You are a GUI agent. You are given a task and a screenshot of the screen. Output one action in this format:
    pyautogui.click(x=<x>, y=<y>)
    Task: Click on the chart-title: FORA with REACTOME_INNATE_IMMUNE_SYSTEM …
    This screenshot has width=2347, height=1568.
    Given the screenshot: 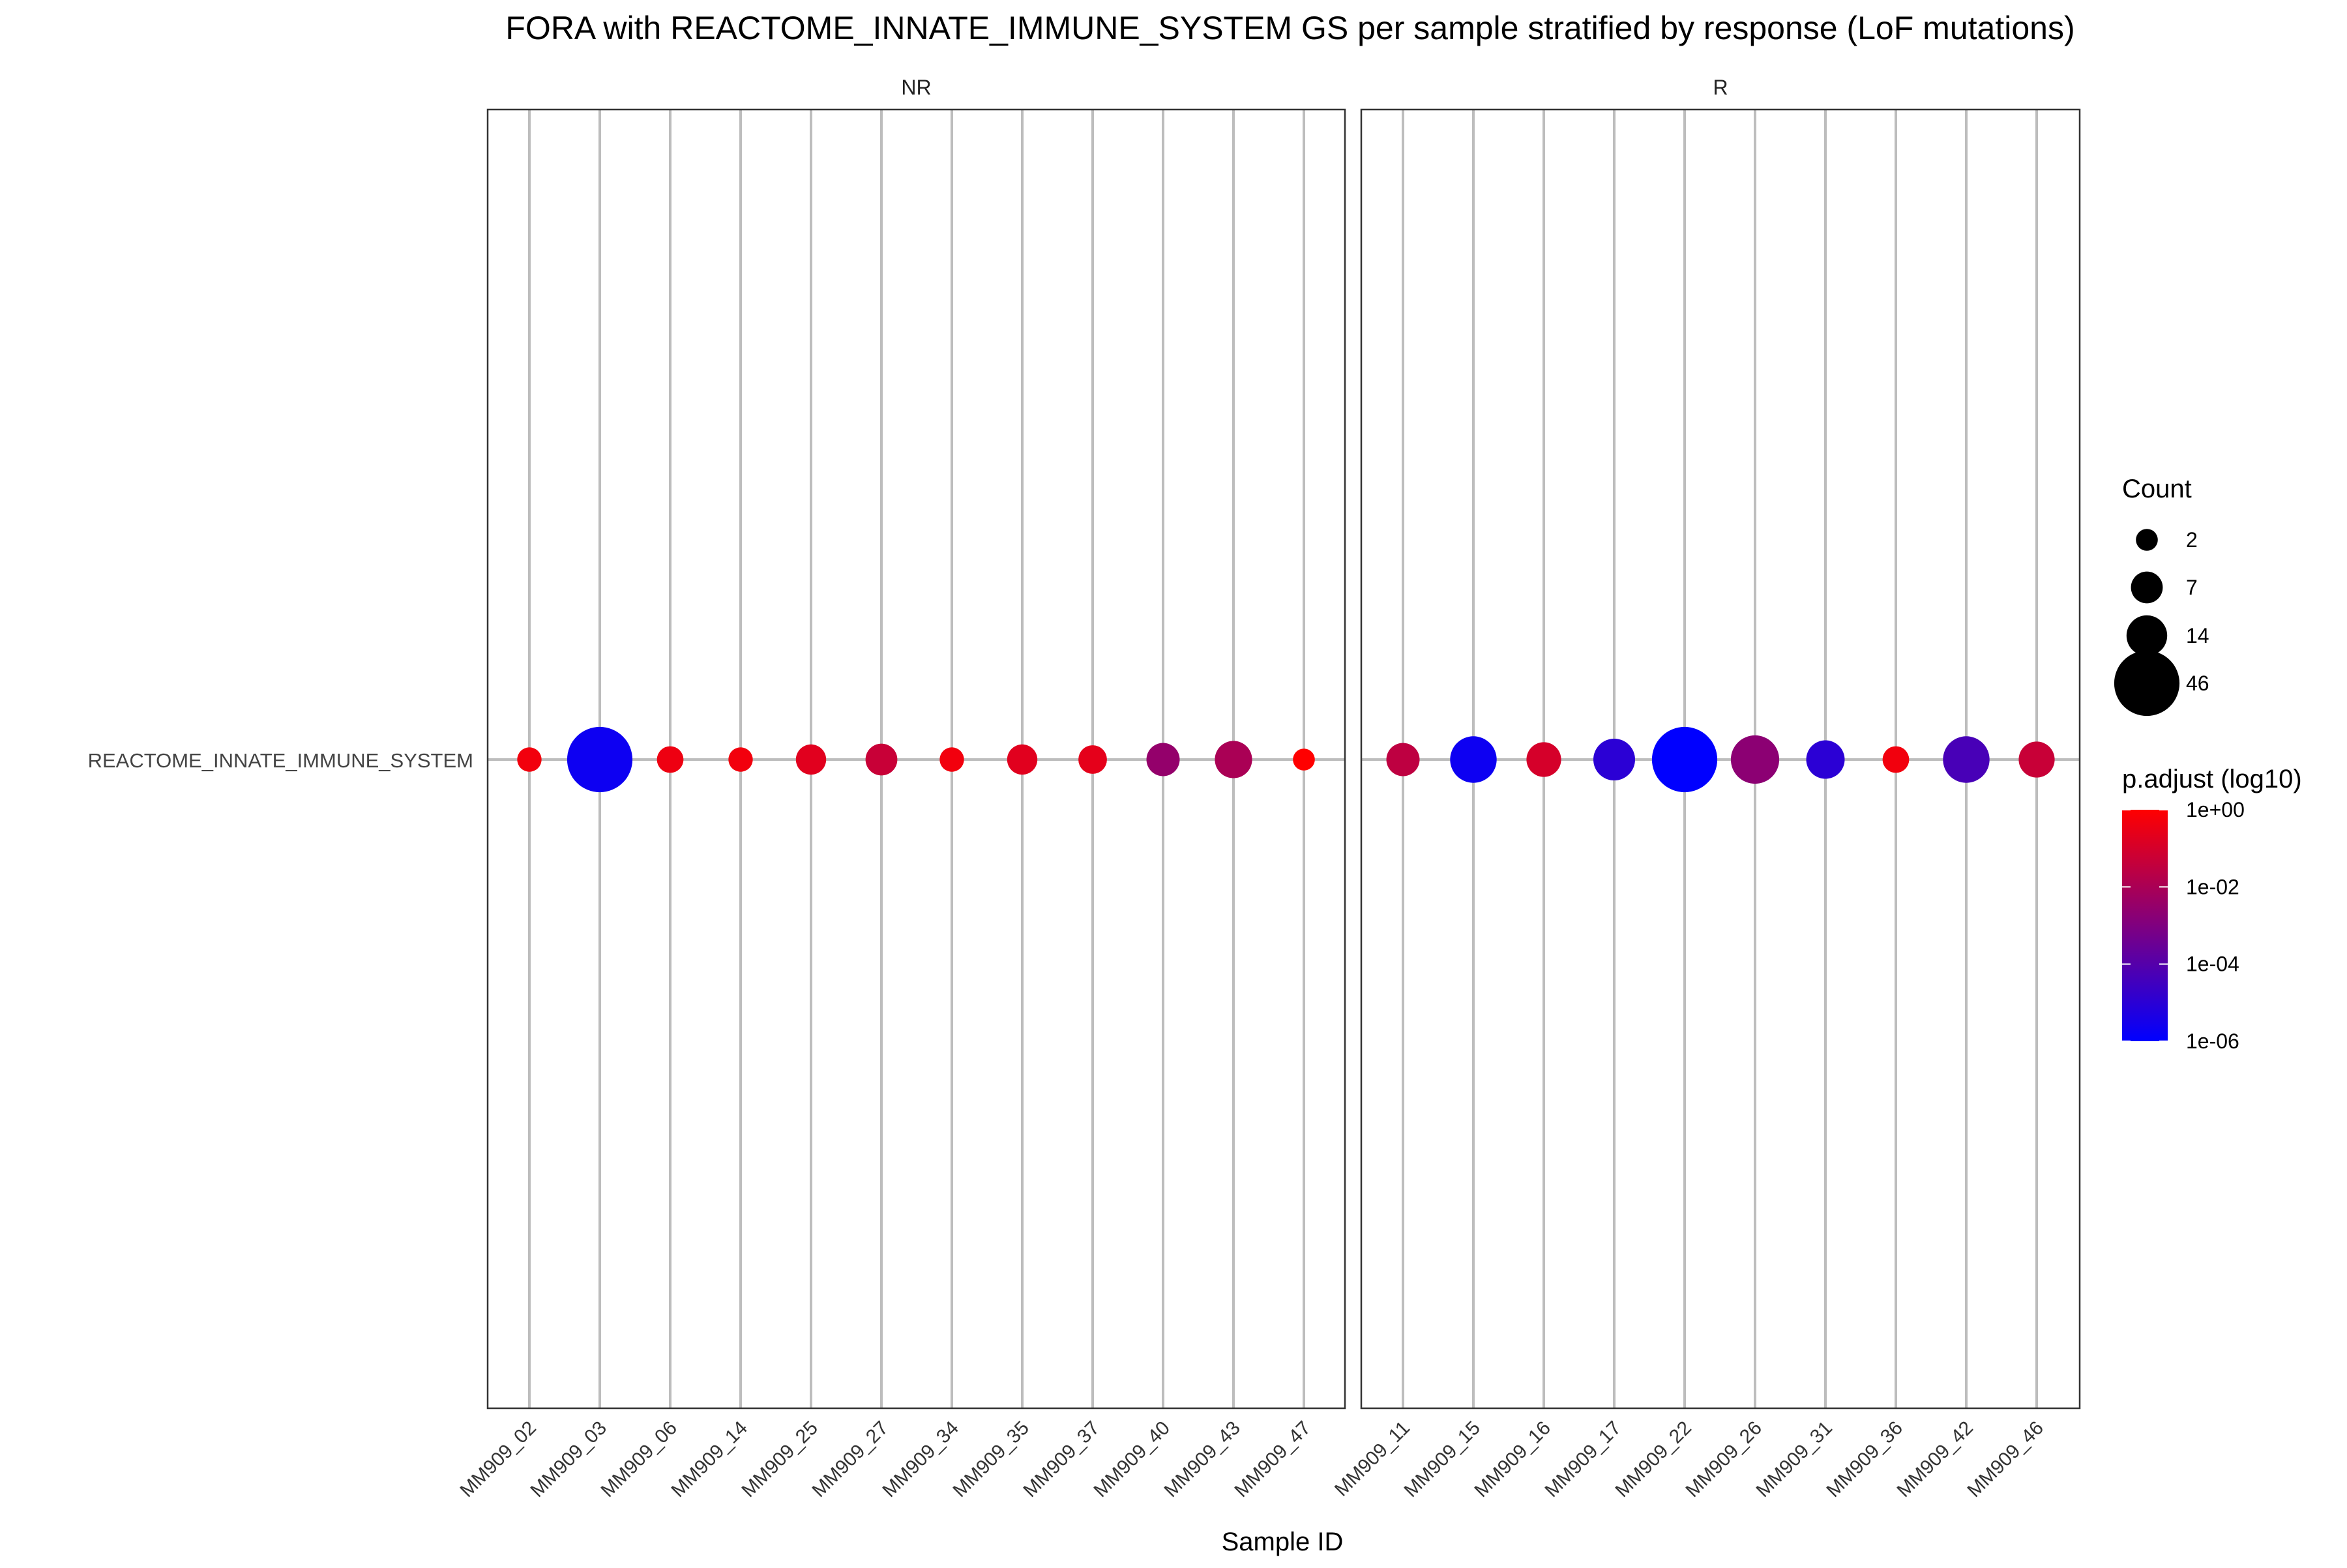 What is the action you would take?
    pyautogui.click(x=1289, y=28)
    